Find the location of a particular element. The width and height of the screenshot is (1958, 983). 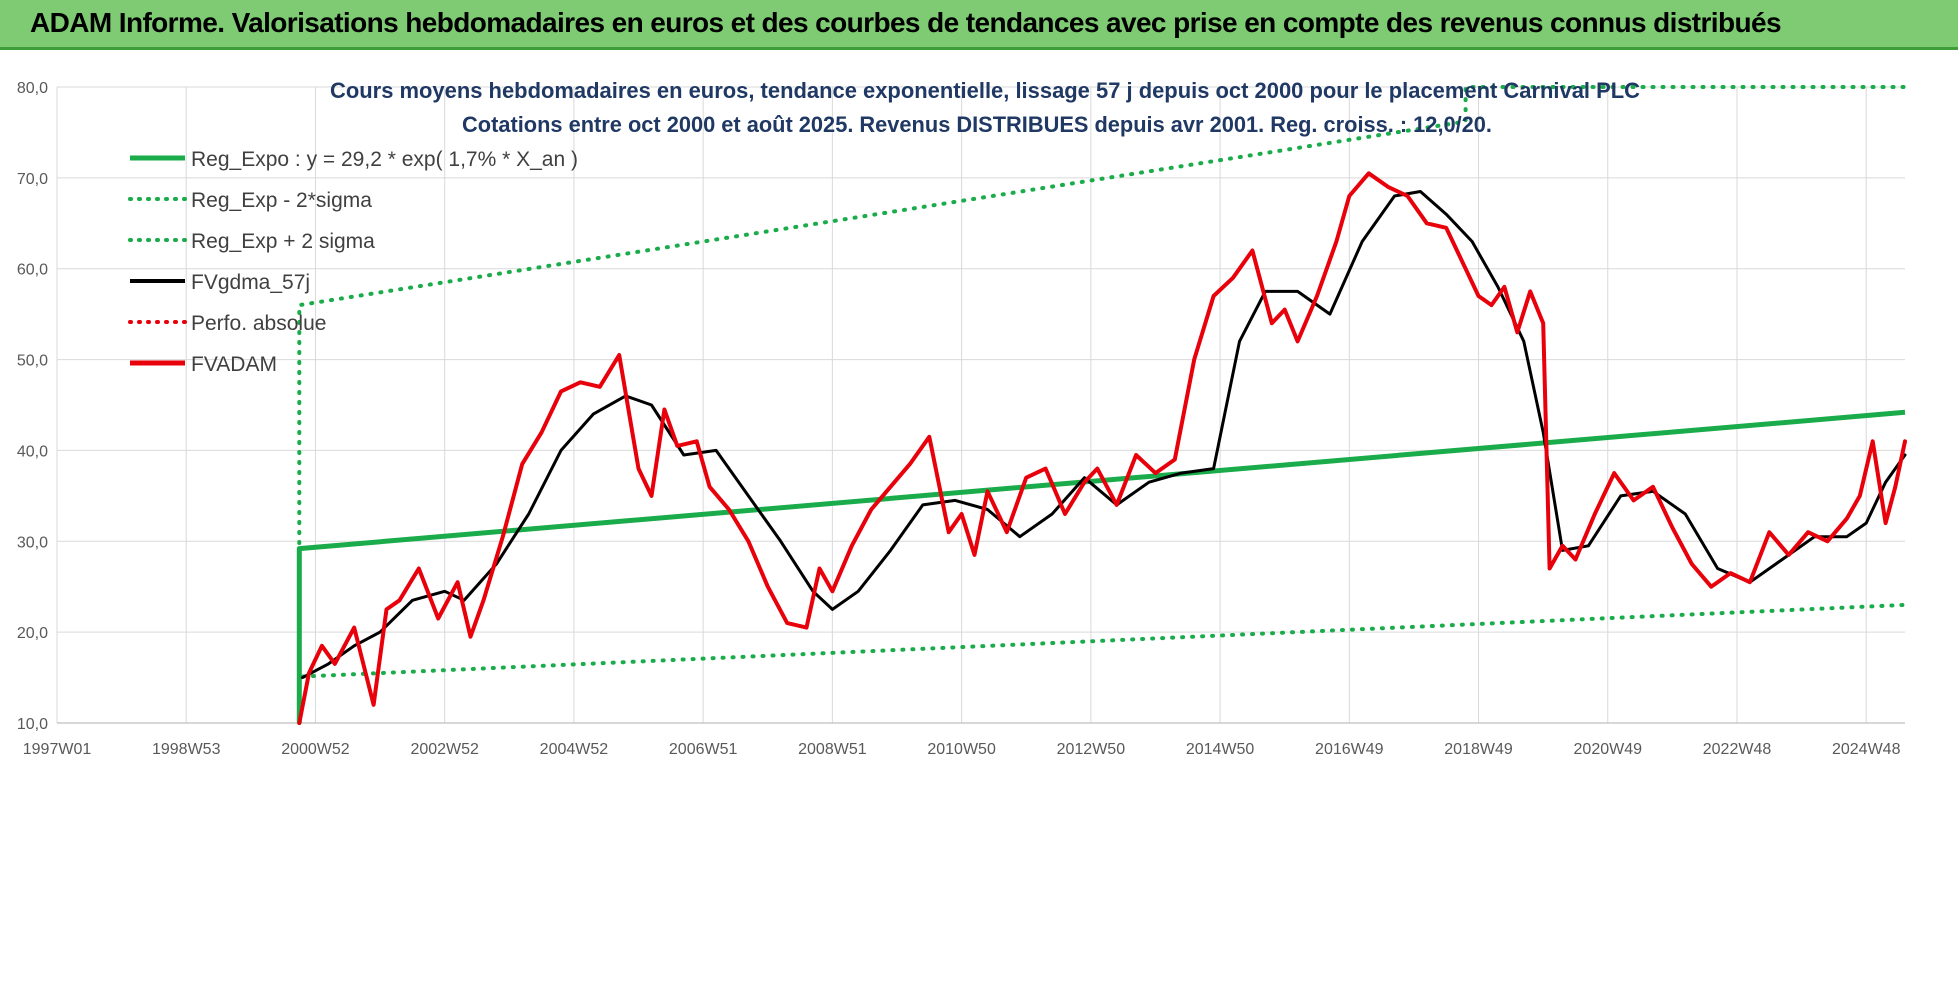

x-tick-label: 2004W52 is located at coordinates (574, 749).